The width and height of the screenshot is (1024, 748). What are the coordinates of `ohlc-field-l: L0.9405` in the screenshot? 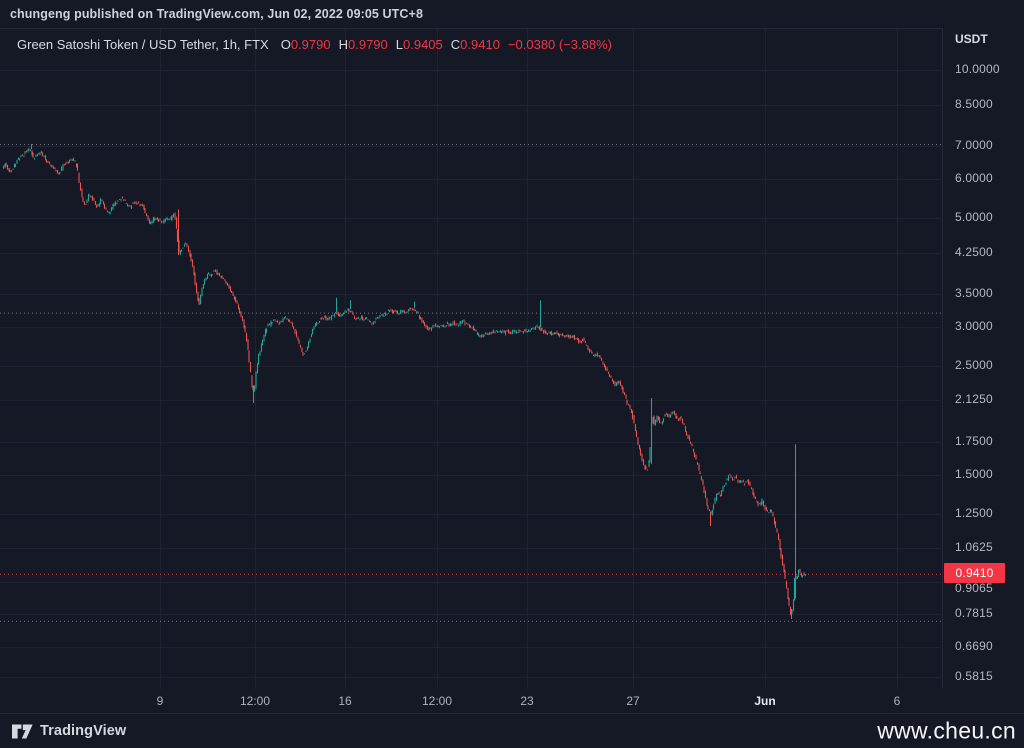 It's located at (419, 44).